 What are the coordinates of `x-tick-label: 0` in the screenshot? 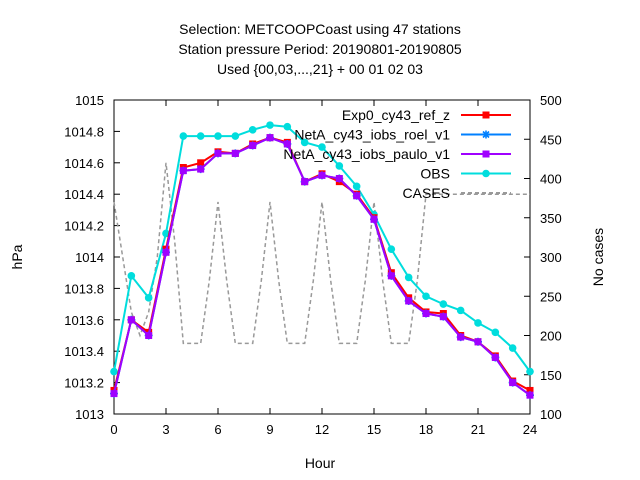 It's located at (113, 429).